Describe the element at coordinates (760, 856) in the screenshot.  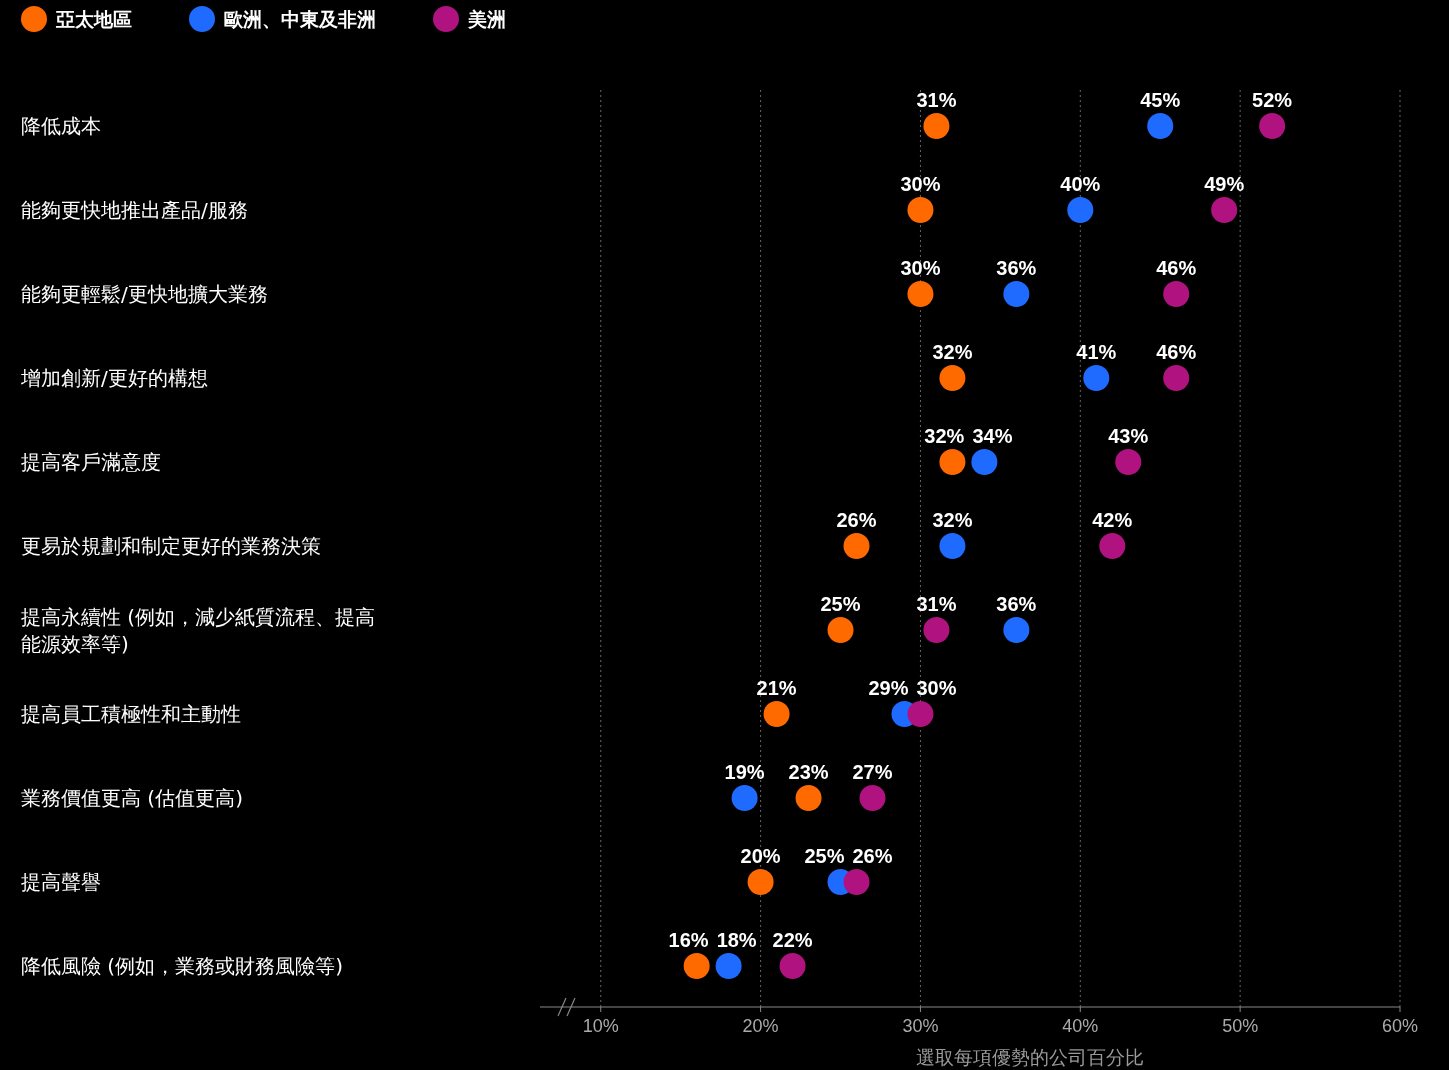
I see `data-label: 20%` at that location.